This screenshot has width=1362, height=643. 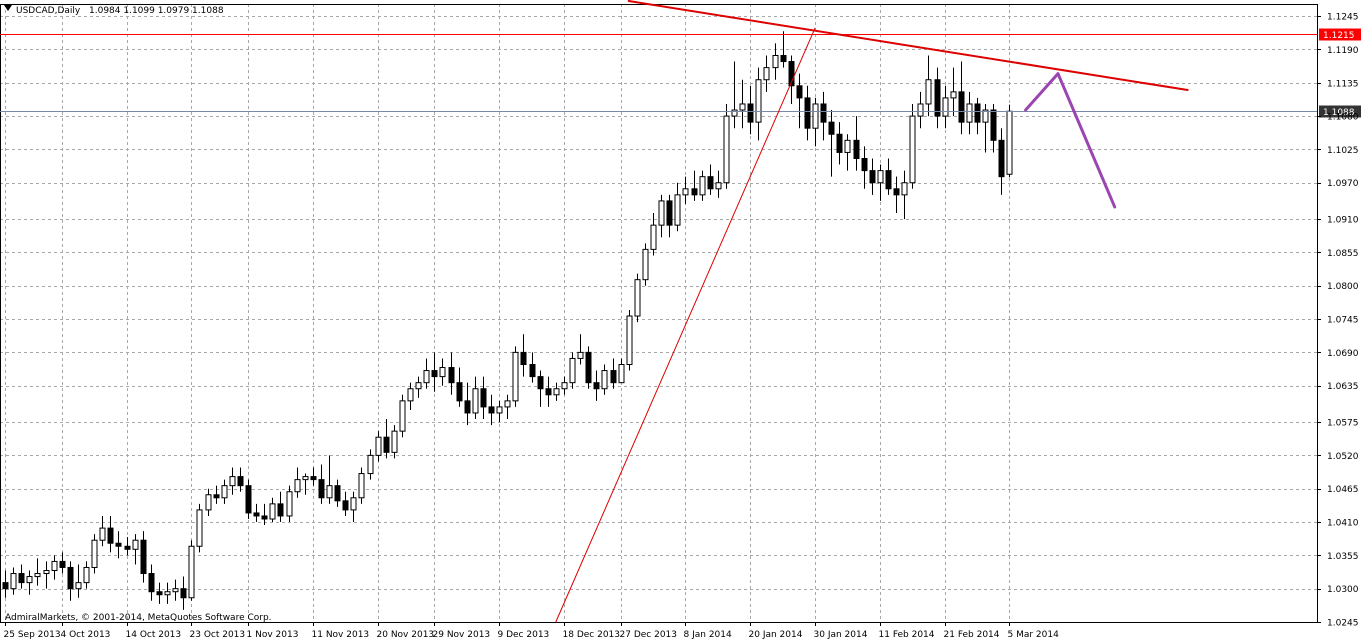 I want to click on y-tick-label: 1.1245, so click(x=1343, y=18).